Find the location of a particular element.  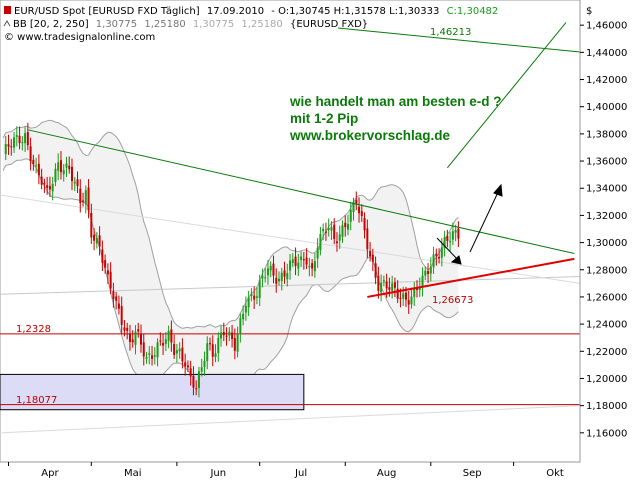

header-bb-suffix: {EURUSD FXD} is located at coordinates (329, 24).